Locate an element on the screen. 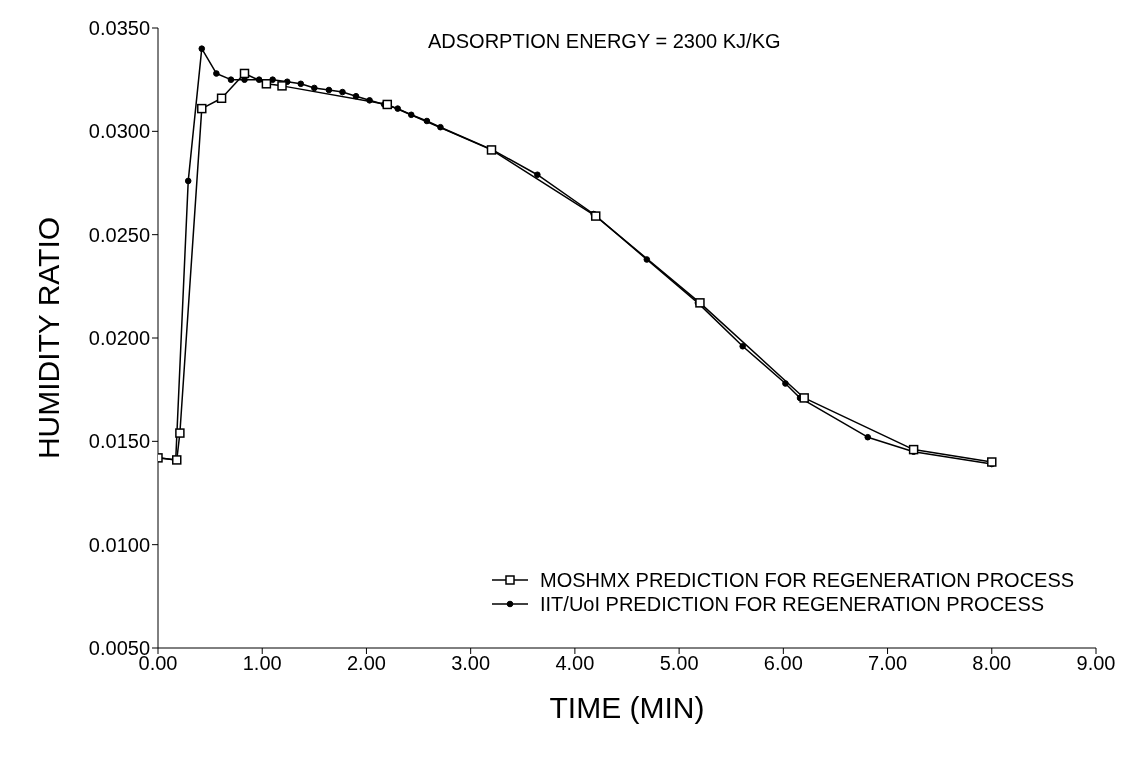 This screenshot has height=770, width=1144. y-tick-label: 0.0200 is located at coordinates (119, 338).